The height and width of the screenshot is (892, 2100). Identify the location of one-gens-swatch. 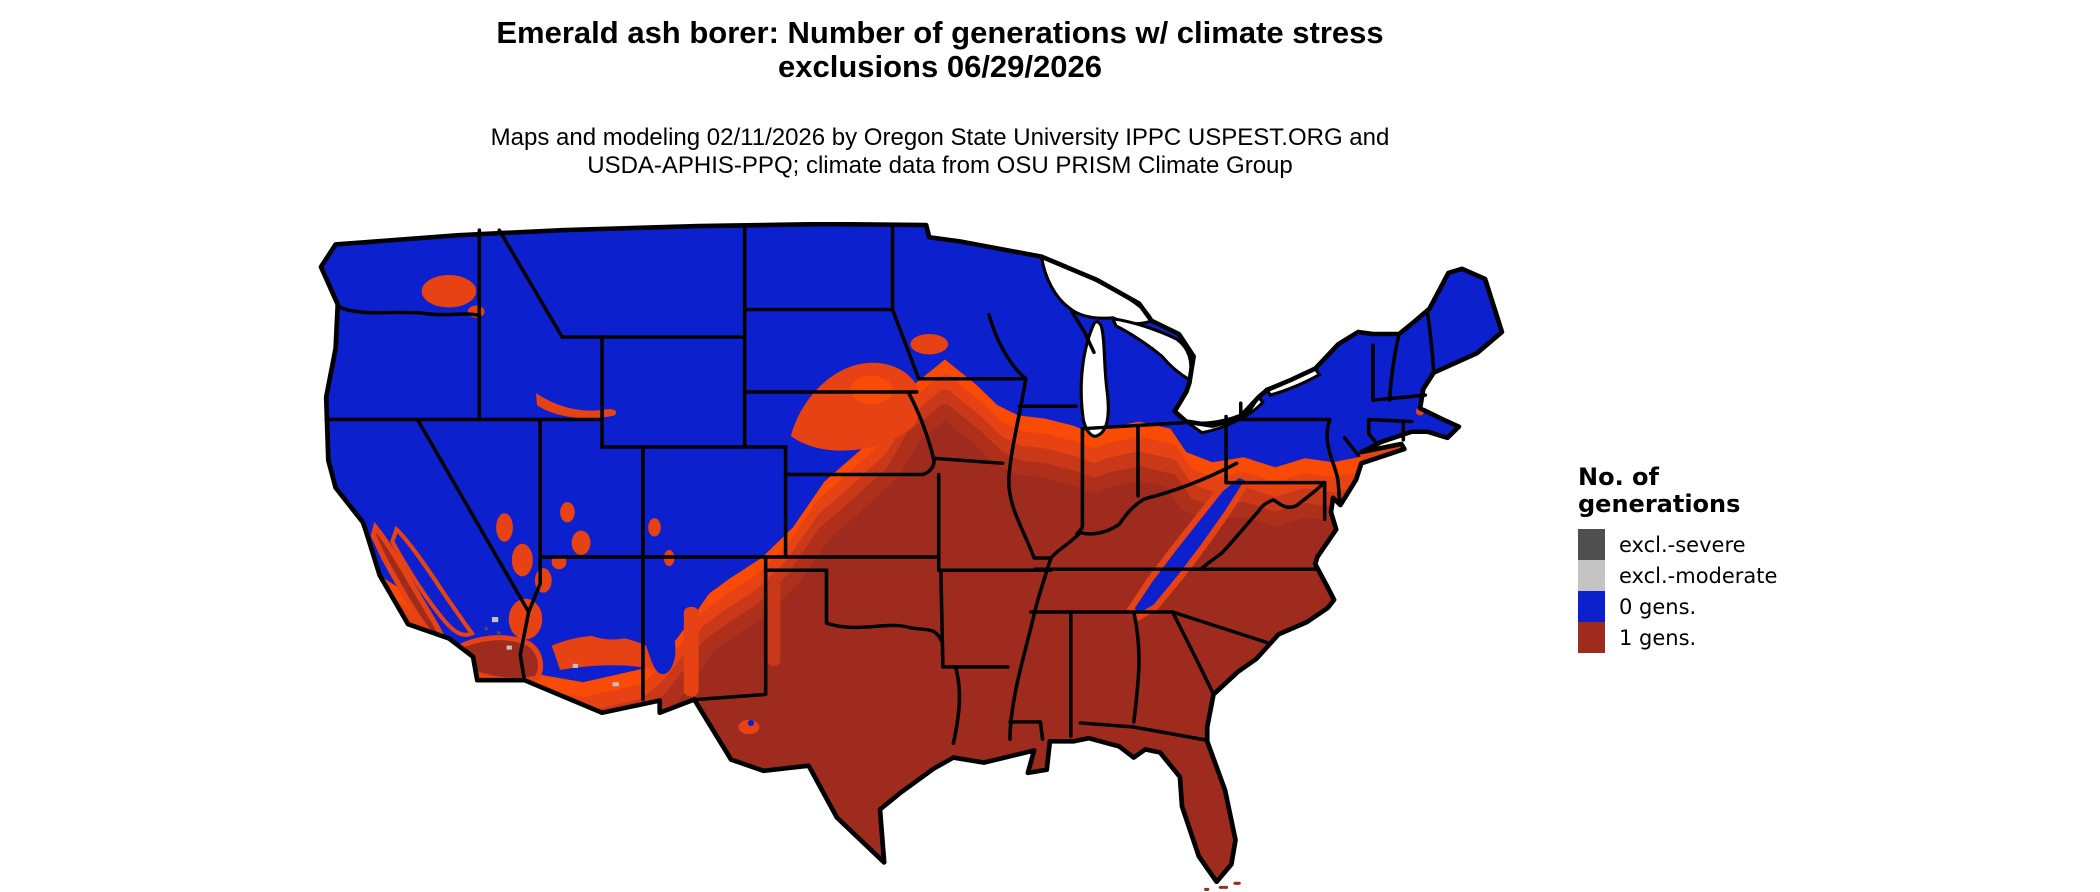
(1591, 637).